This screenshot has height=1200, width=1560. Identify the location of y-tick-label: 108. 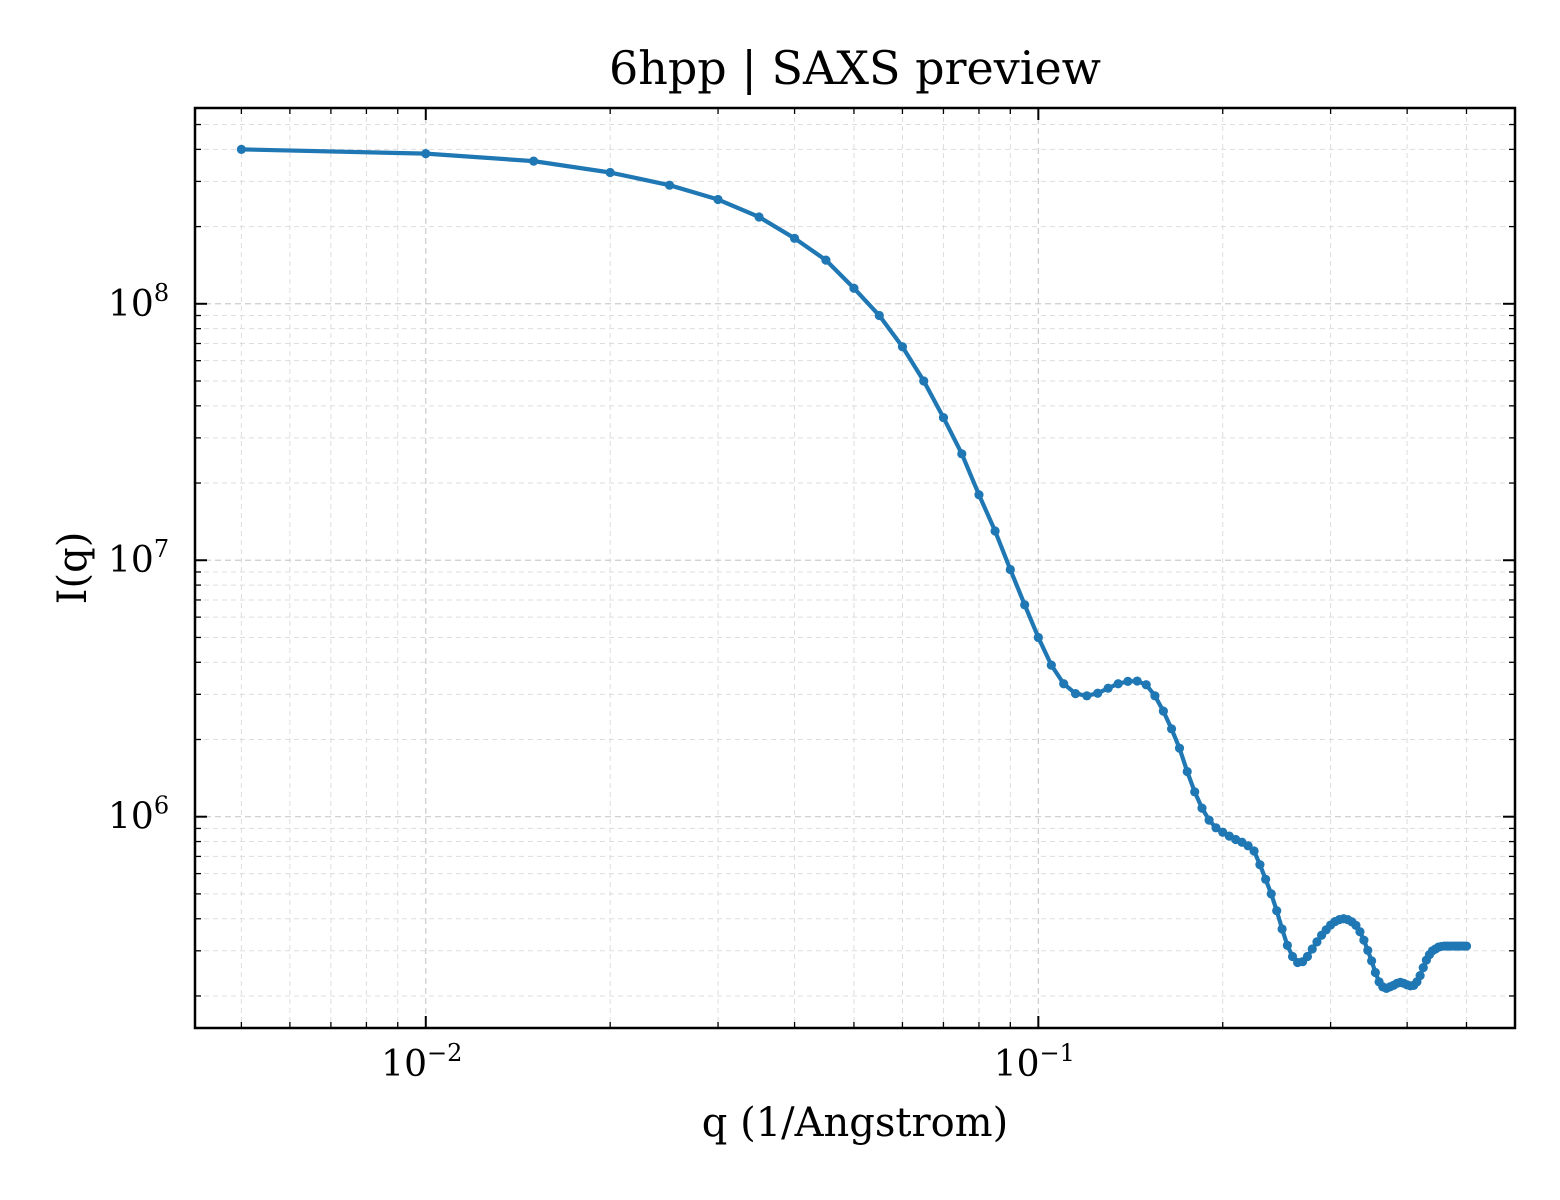
(138, 302).